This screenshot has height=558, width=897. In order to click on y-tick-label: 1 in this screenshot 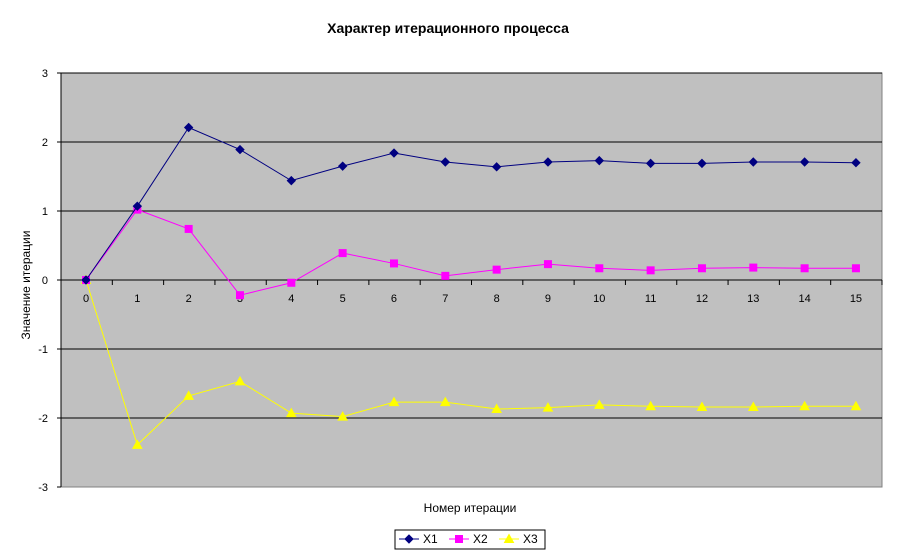, I will do `click(45, 212)`.